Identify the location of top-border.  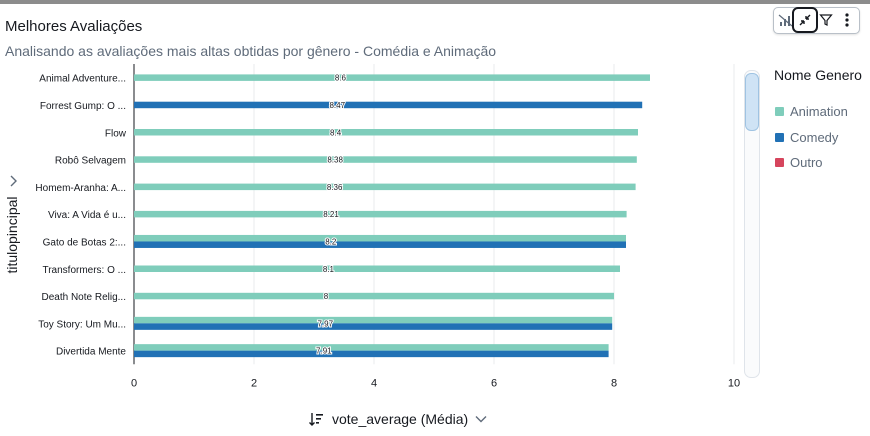
(435, 2).